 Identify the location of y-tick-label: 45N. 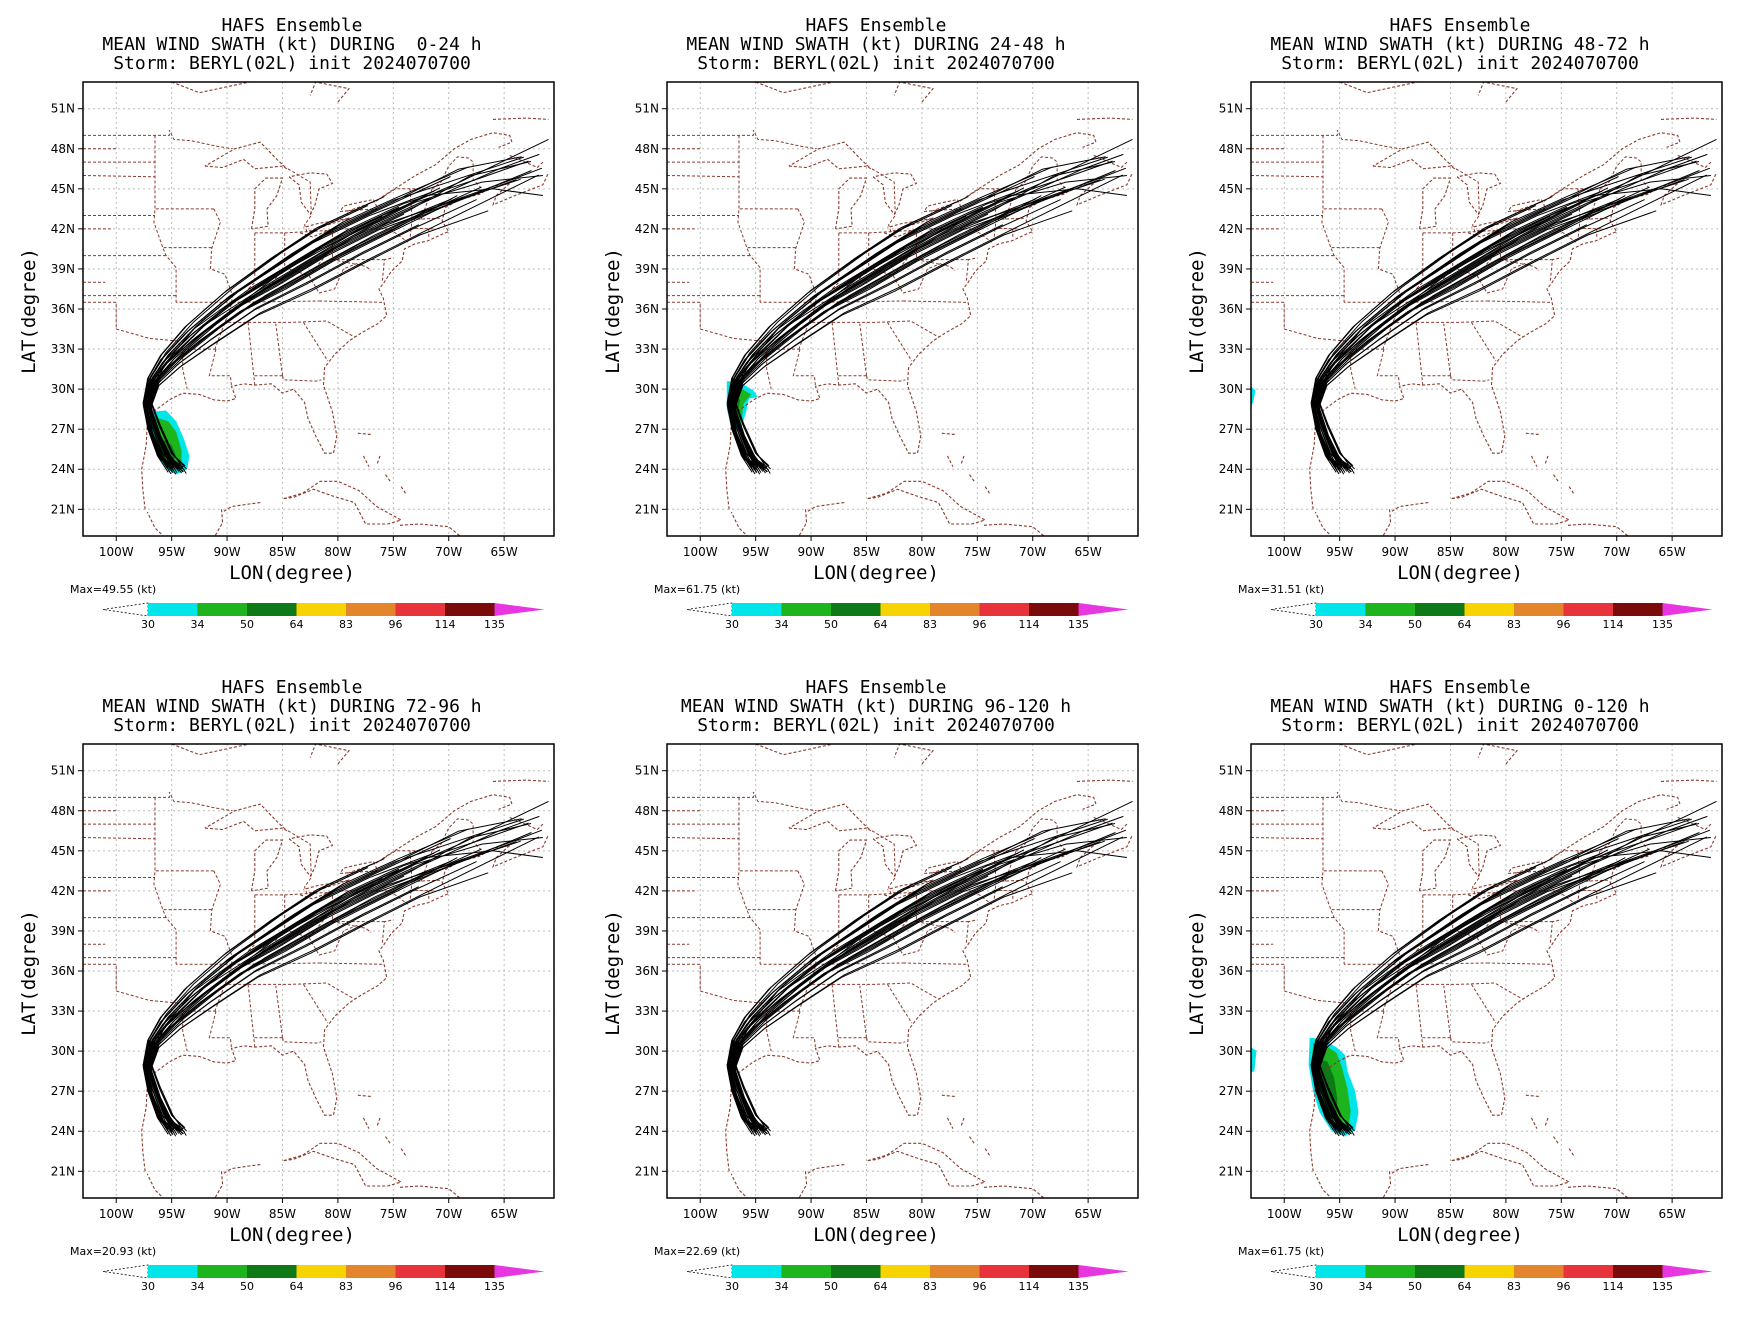
(647, 189).